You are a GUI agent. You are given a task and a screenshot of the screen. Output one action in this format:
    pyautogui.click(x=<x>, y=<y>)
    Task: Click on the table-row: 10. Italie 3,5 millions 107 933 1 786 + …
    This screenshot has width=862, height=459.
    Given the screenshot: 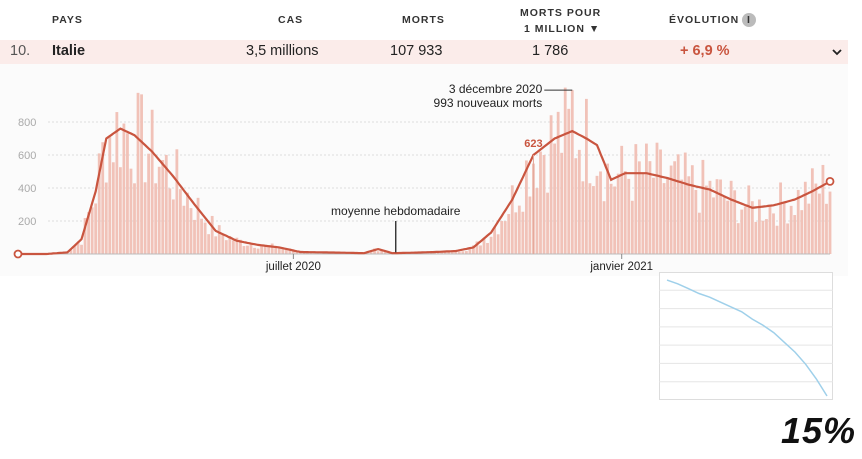 What is the action you would take?
    pyautogui.click(x=424, y=52)
    